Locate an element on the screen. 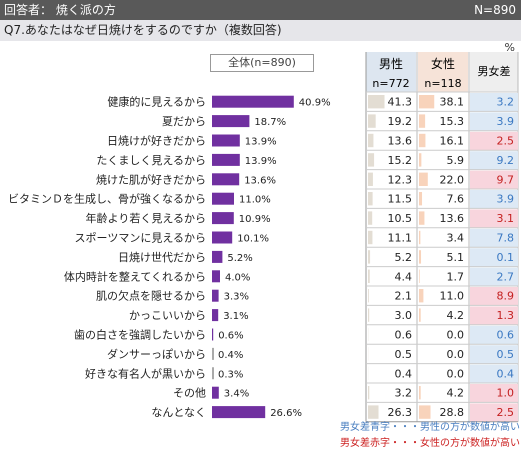  category-label: 年齢より若く見えるから is located at coordinates (146, 218).